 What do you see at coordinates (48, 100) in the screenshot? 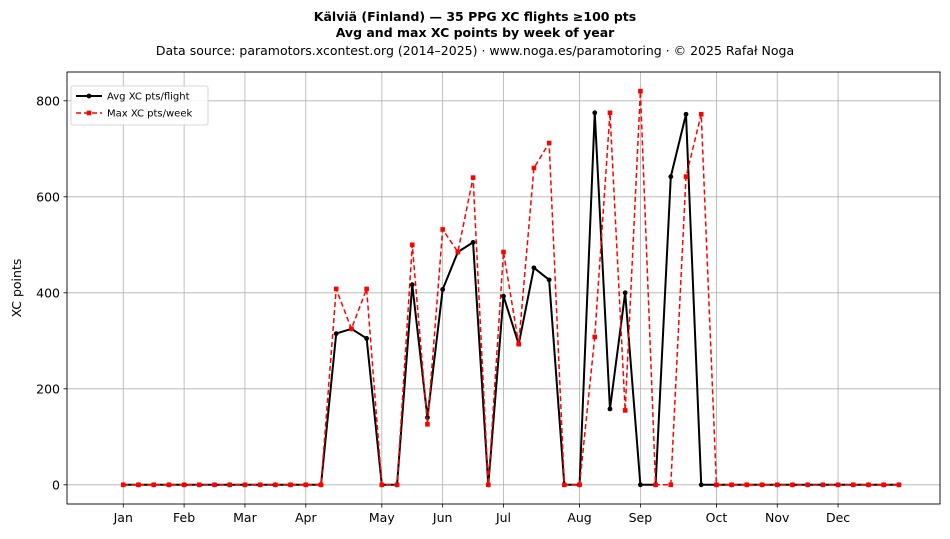
I see `y-tick-label: 800` at bounding box center [48, 100].